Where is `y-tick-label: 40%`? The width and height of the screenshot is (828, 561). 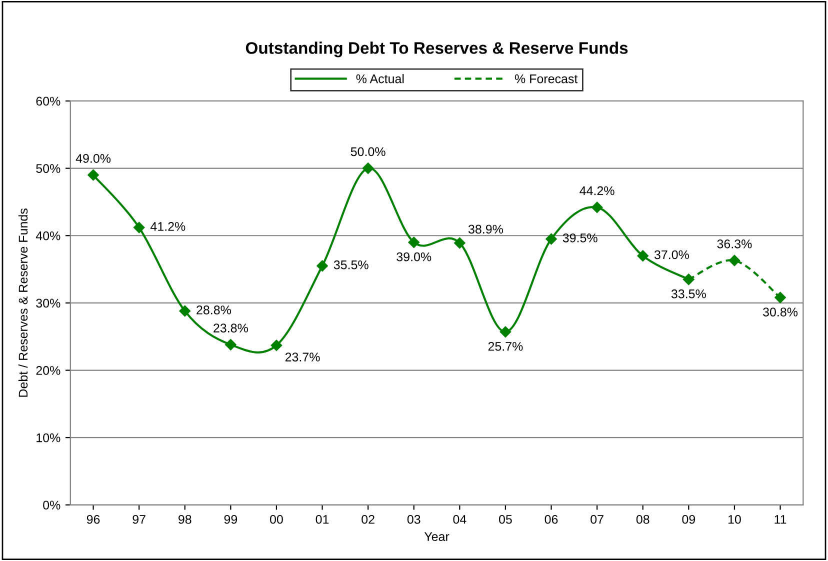
y-tick-label: 40% is located at coordinates (48, 235).